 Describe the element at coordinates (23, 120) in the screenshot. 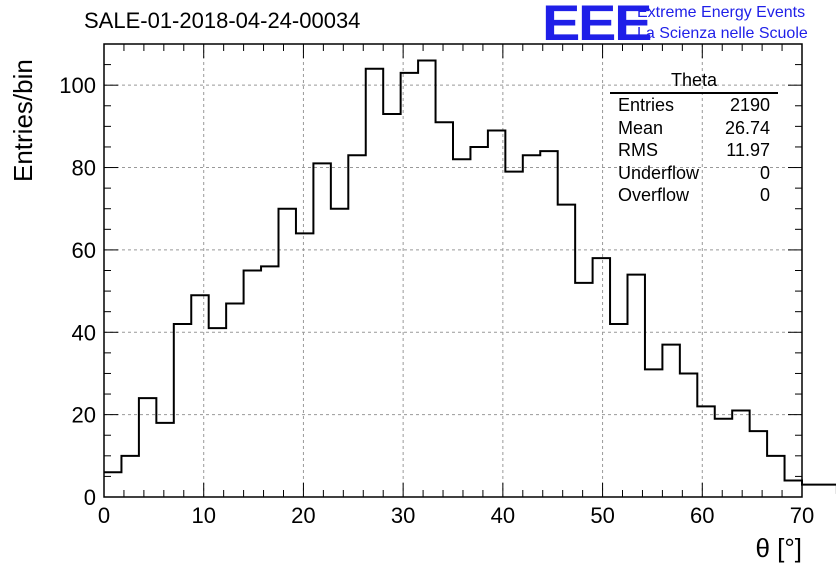

I see `y-axis-label: Entries/bin` at that location.